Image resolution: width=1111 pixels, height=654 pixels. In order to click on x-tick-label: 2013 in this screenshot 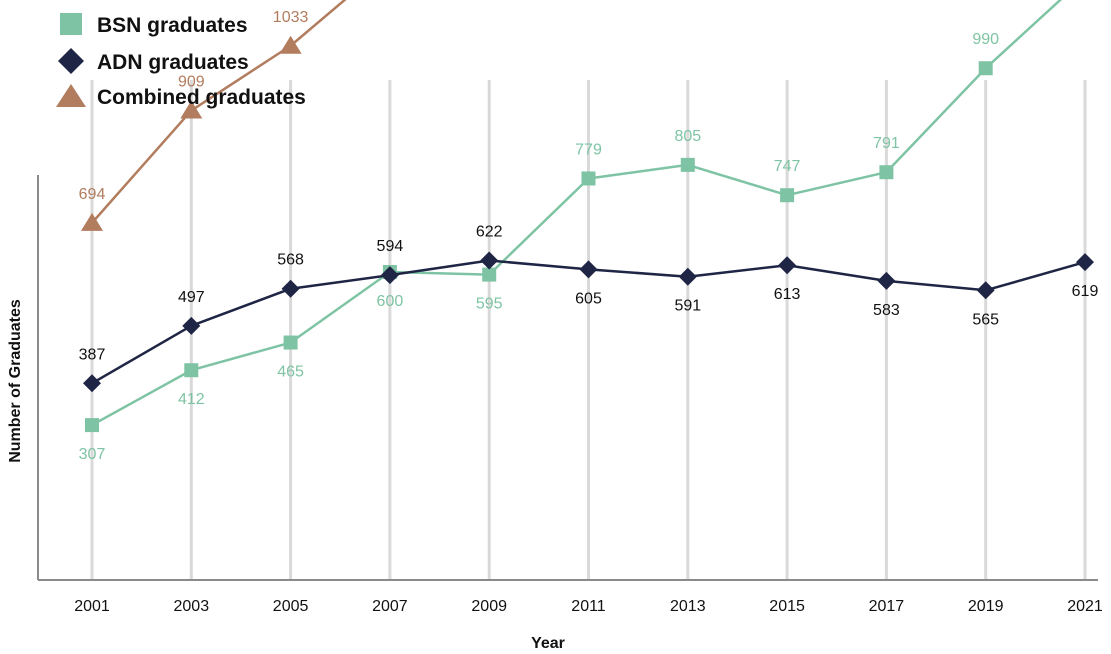, I will do `click(688, 606)`.